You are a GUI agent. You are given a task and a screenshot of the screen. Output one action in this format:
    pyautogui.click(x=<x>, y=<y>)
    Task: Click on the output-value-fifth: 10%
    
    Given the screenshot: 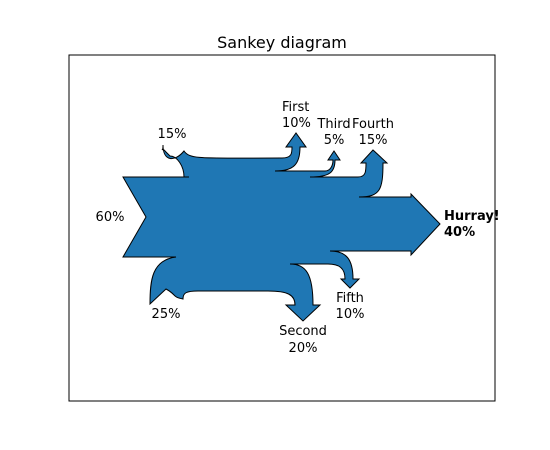 What is the action you would take?
    pyautogui.click(x=350, y=314)
    